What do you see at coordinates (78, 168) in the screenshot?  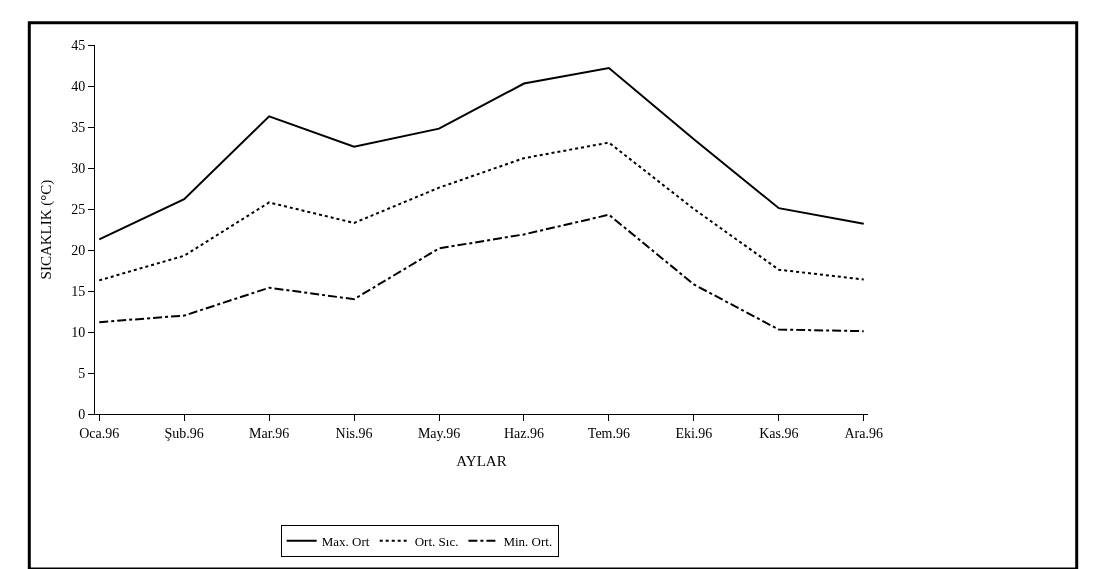 I see `y-tick-label: 30` at bounding box center [78, 168].